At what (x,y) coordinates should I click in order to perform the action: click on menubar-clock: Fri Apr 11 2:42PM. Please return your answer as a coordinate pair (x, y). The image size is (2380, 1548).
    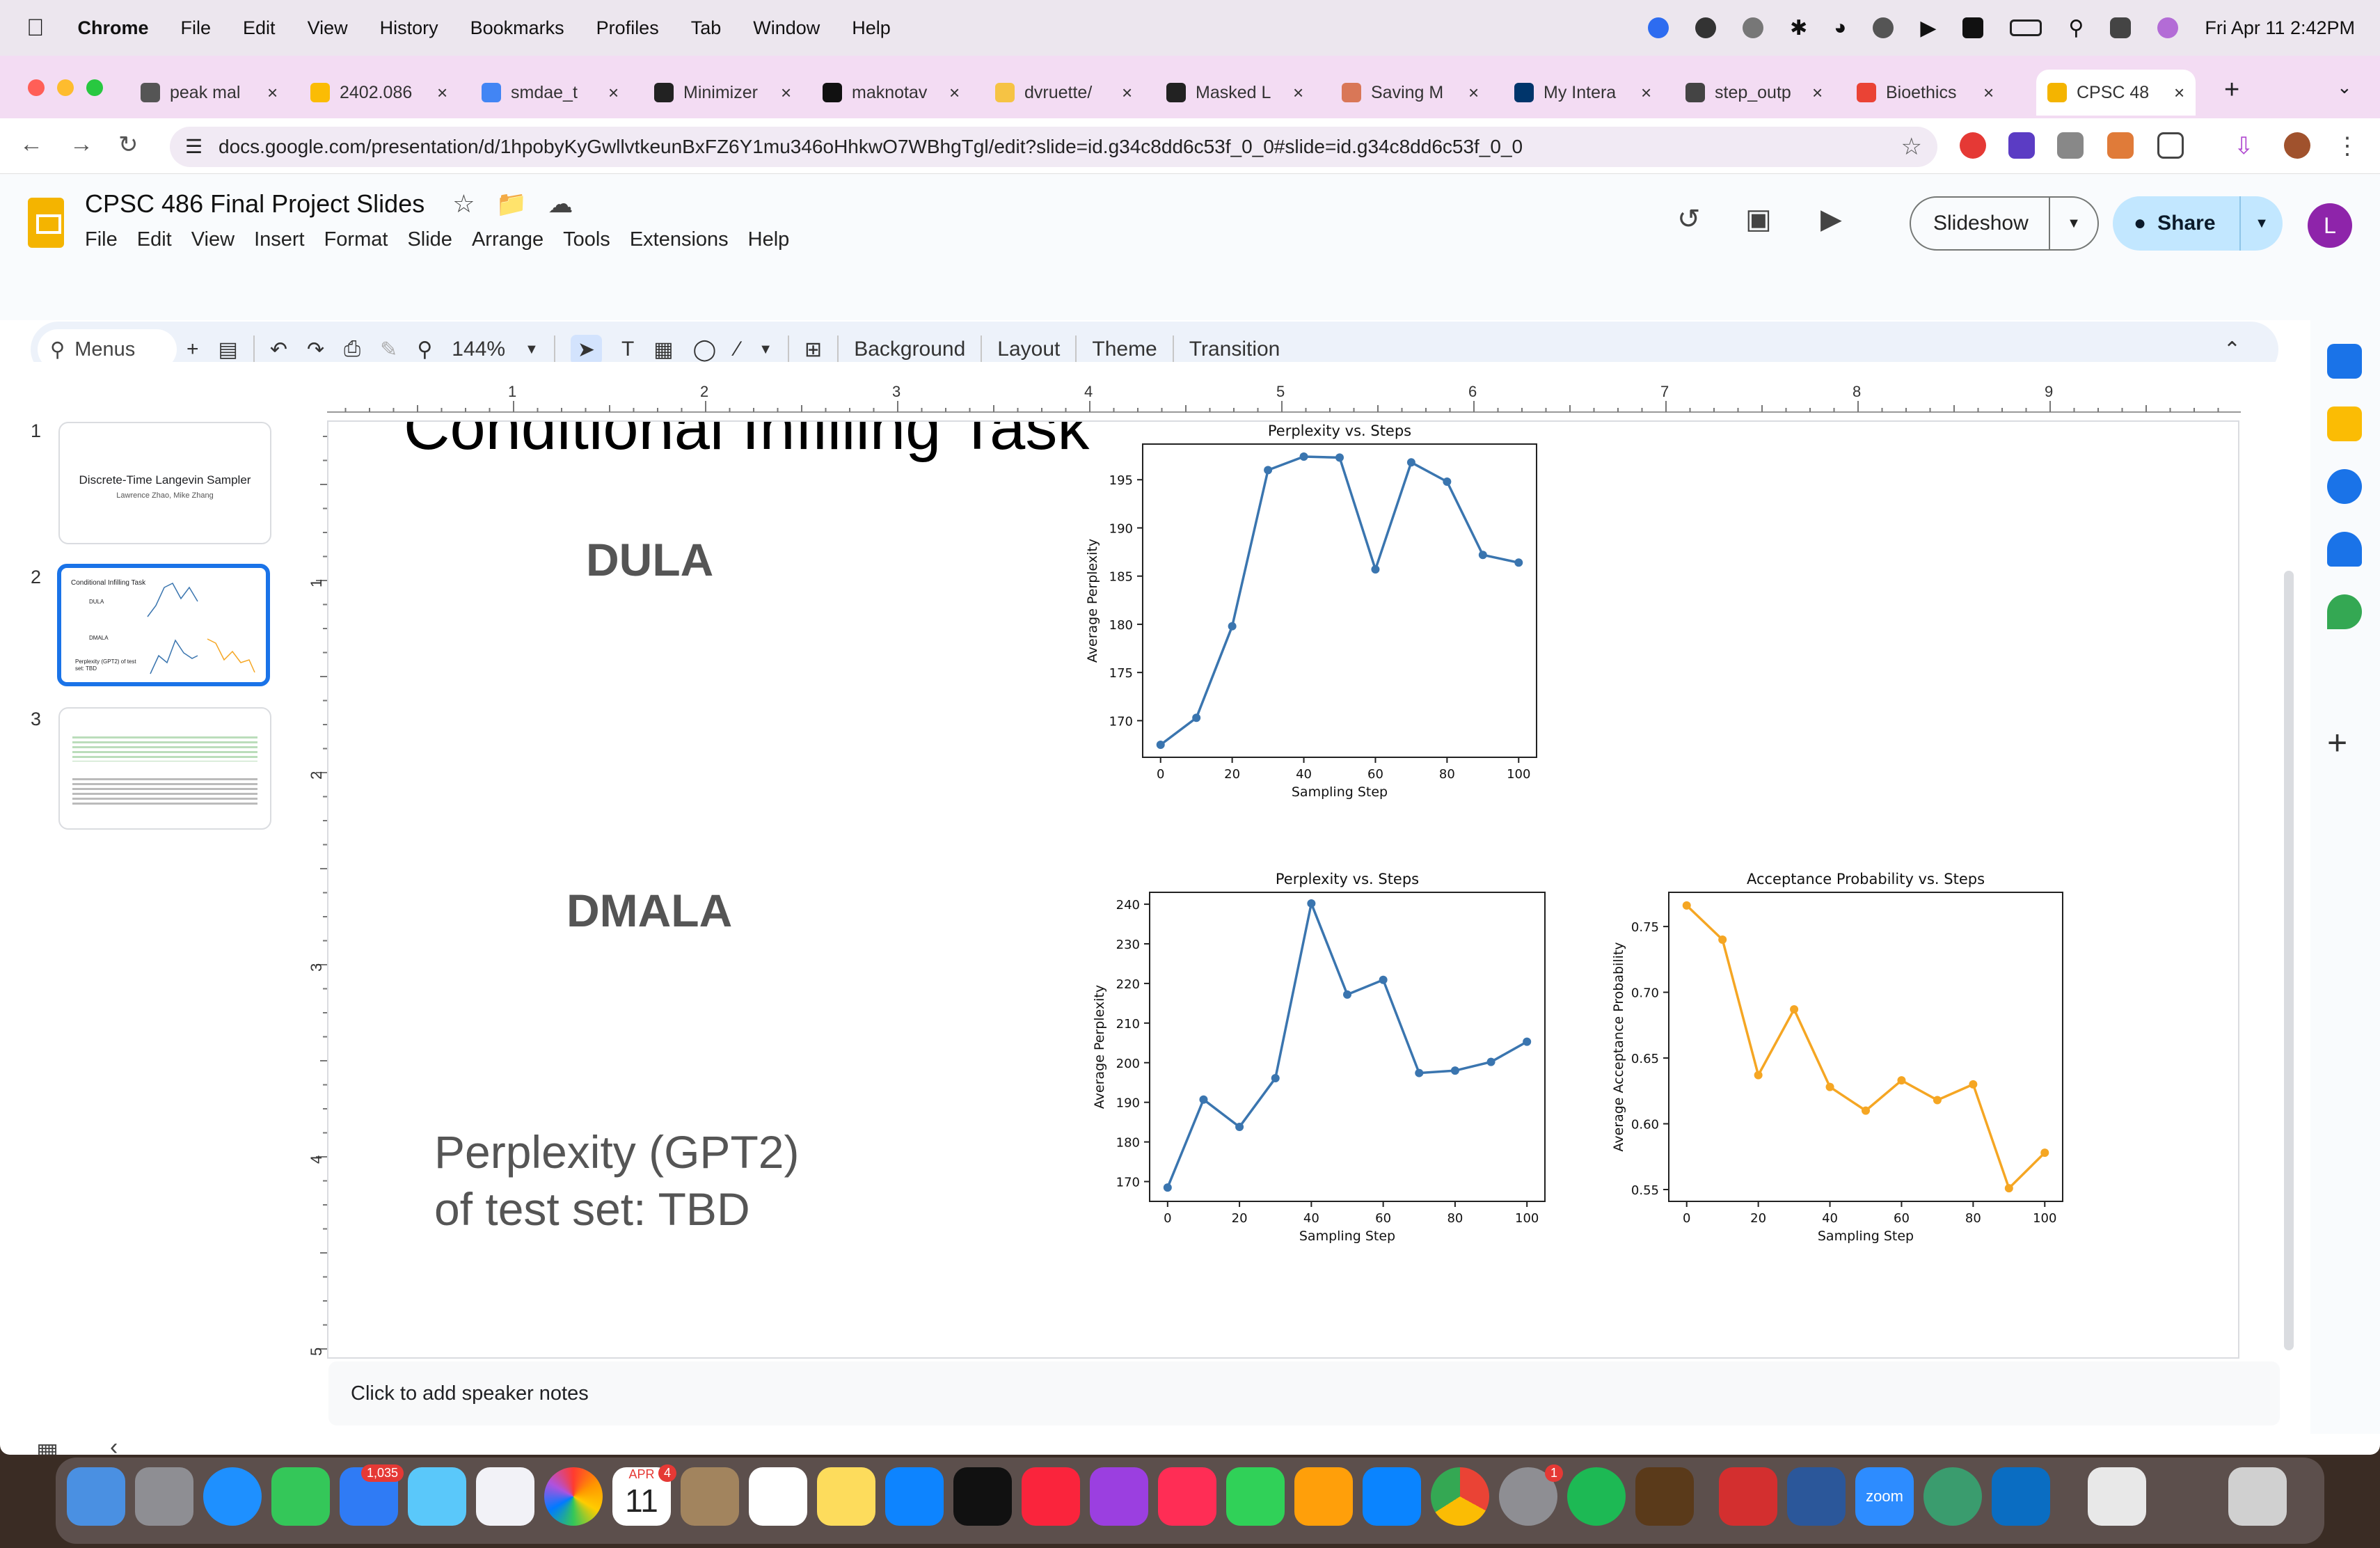
    Looking at the image, I should click on (2280, 27).